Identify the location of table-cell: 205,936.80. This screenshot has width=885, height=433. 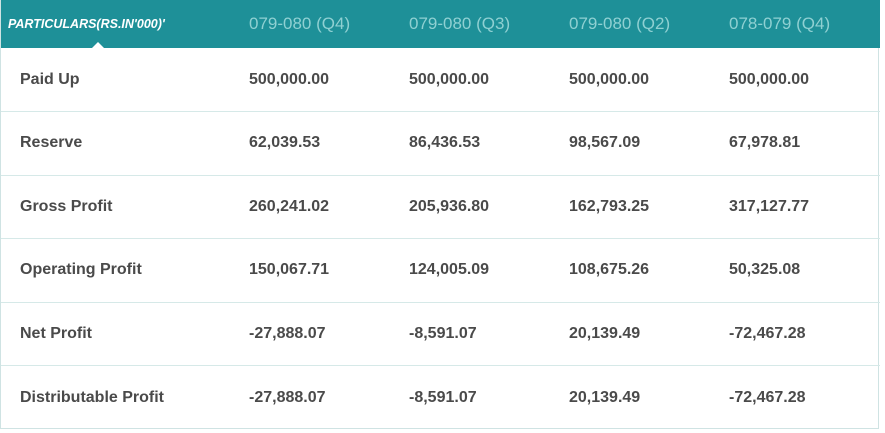
(449, 206).